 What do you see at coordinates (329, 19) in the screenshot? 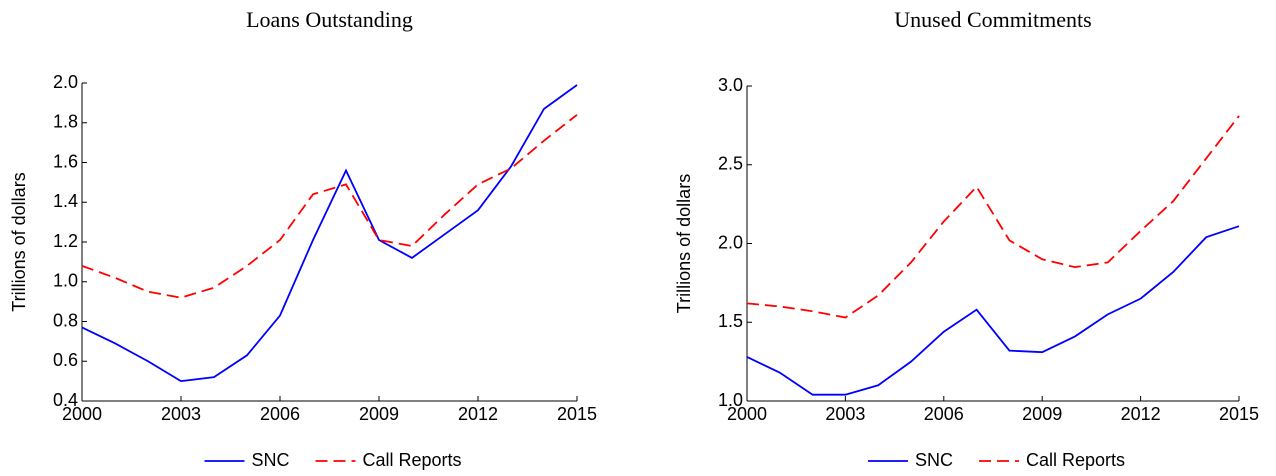
I see `chart-title: Loans Outstanding` at bounding box center [329, 19].